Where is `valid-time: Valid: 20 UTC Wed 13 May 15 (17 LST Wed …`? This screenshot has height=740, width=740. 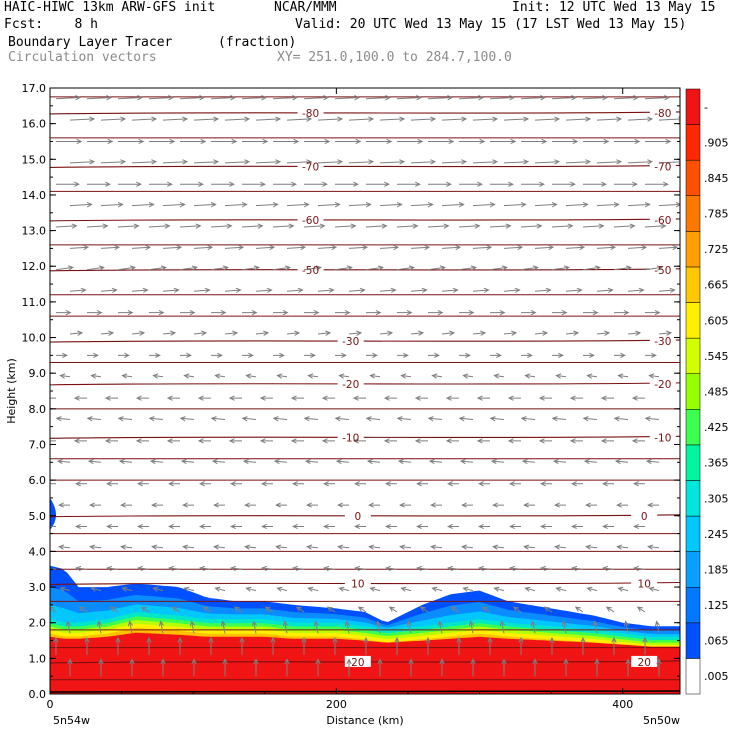 valid-time: Valid: 20 UTC Wed 13 May 15 (17 LST Wed … is located at coordinates (491, 24).